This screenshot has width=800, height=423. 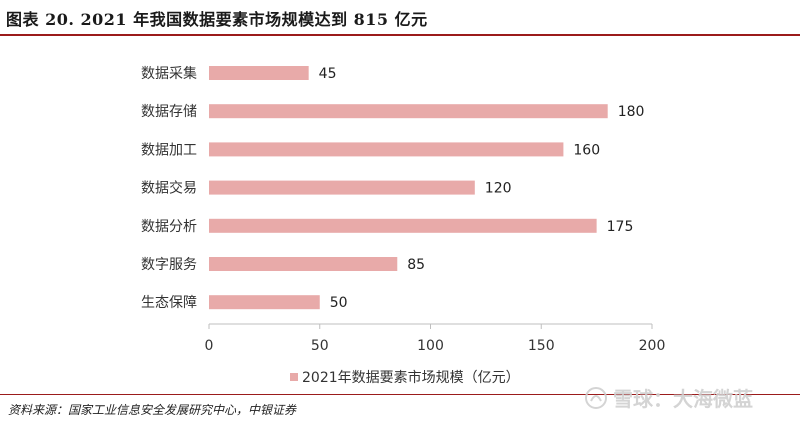 I want to click on category-label: 数据分析, so click(x=169, y=227).